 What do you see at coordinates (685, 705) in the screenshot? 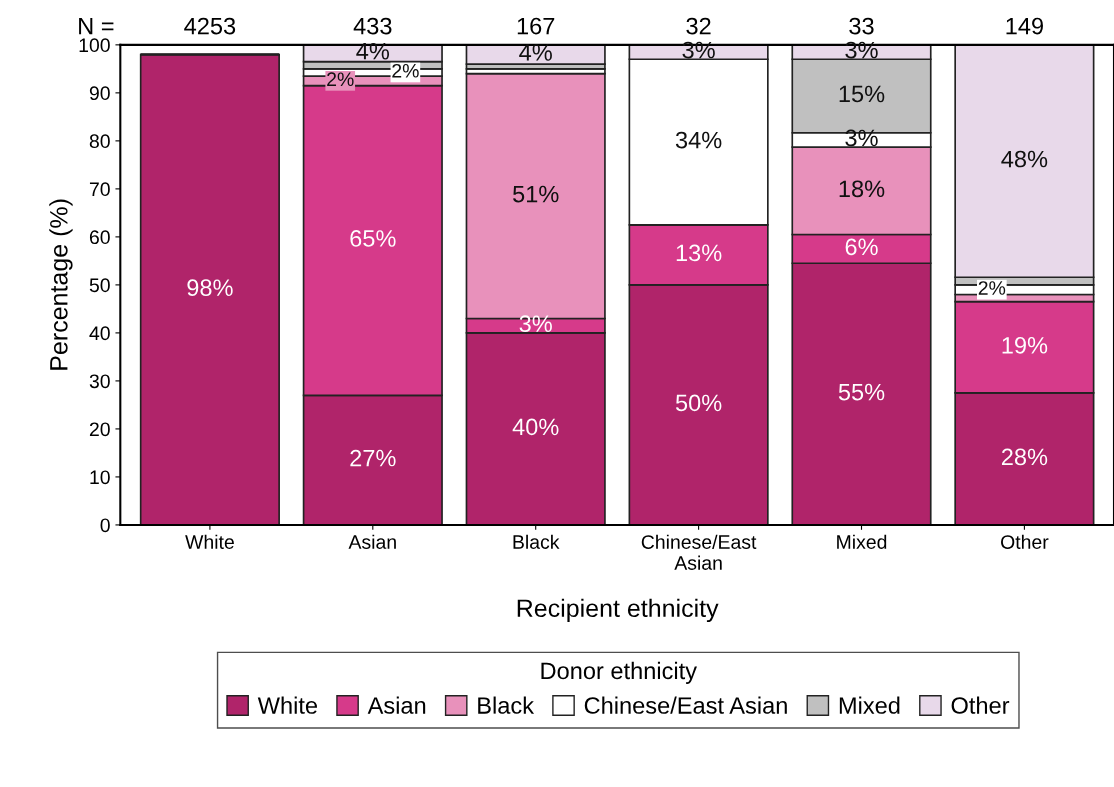
I see `legend-label: Chinese/East Asian` at bounding box center [685, 705].